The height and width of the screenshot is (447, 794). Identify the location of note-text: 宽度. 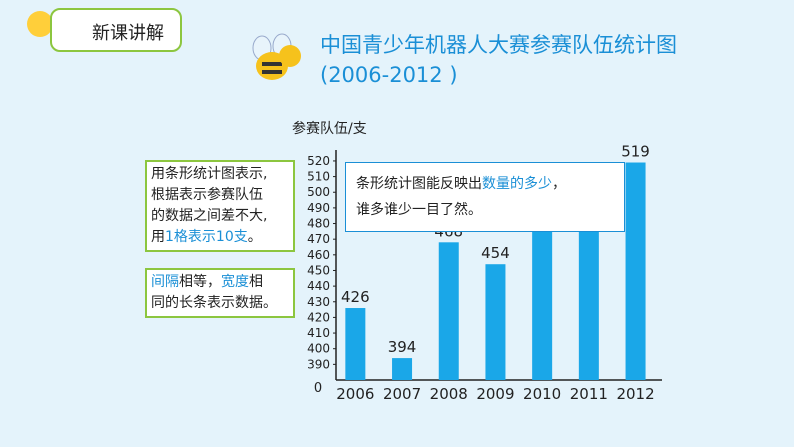
(235, 282).